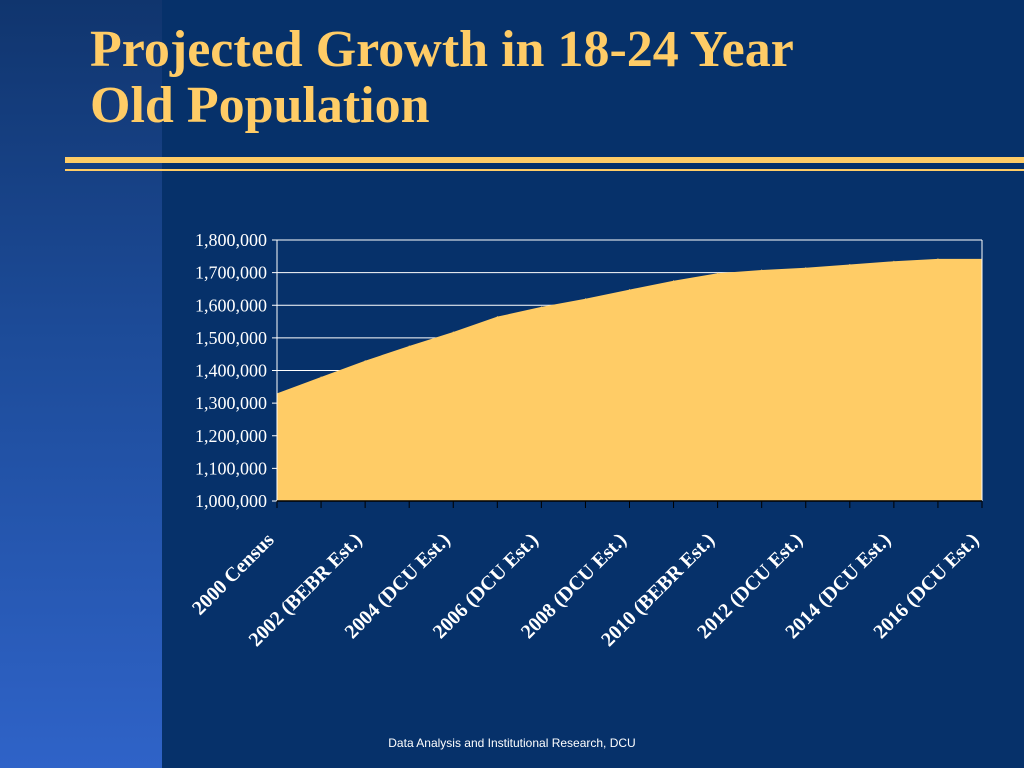 Image resolution: width=1024 pixels, height=768 pixels. I want to click on y-tick-label: 1,000,000, so click(231, 501).